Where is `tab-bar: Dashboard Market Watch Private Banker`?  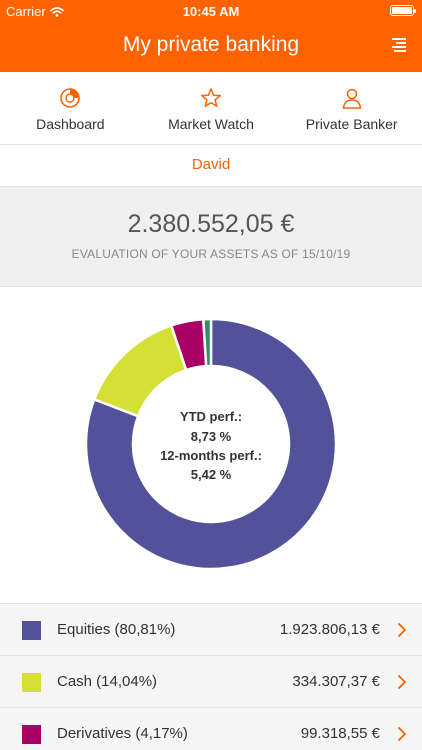 tab-bar: Dashboard Market Watch Private Banker is located at coordinates (211, 108).